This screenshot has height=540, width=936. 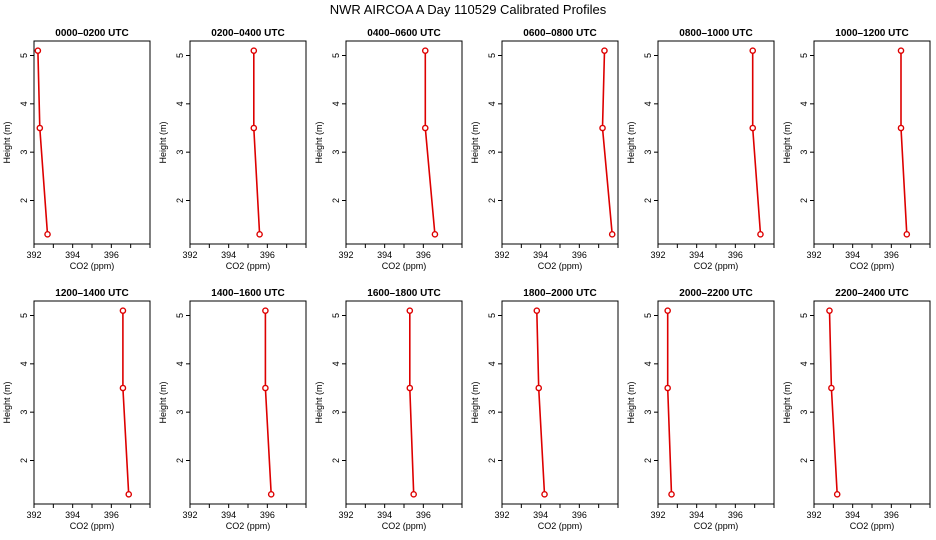 I want to click on panel-title: 1600–1800 UTC, so click(x=403, y=293).